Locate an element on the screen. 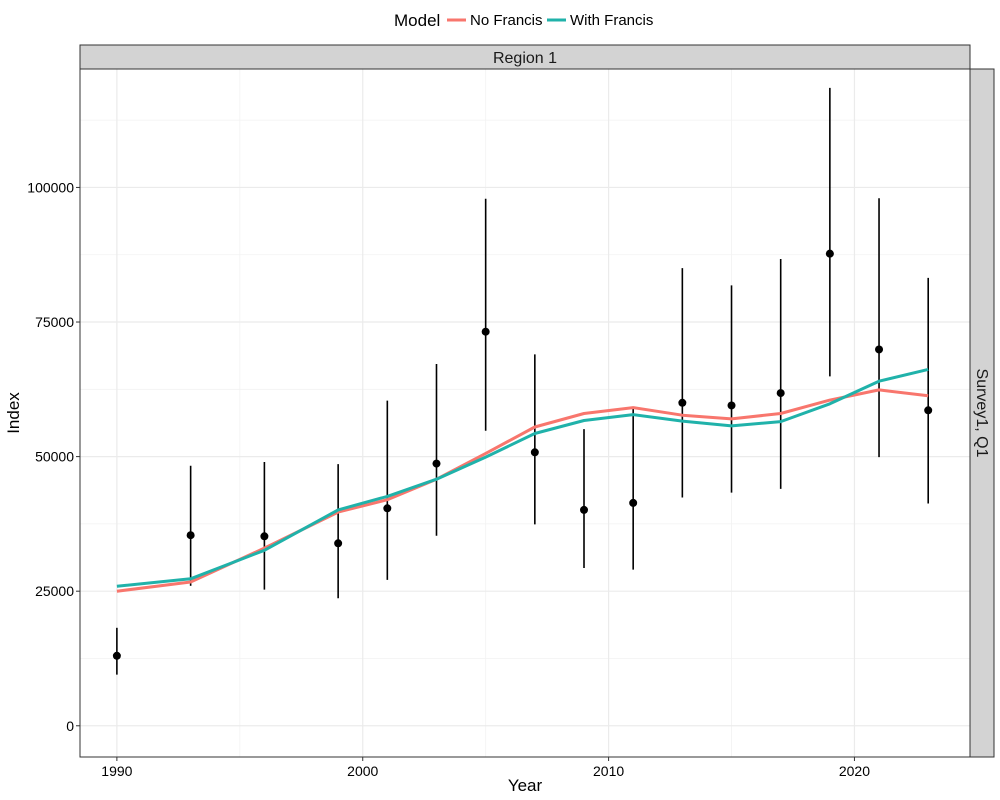 This screenshot has width=1000, height=800. x-tick-label: 1990 is located at coordinates (116, 771).